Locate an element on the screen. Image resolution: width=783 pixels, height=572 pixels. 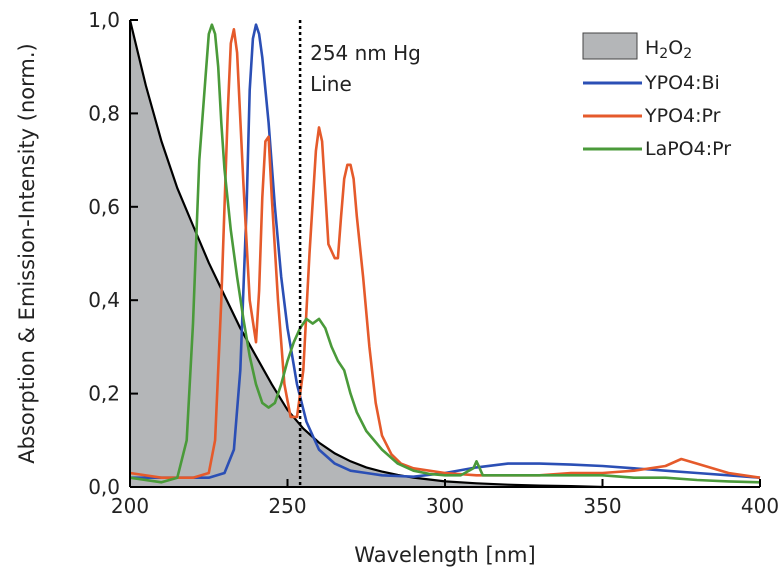
x-tick-label: 300 is located at coordinates (445, 506).